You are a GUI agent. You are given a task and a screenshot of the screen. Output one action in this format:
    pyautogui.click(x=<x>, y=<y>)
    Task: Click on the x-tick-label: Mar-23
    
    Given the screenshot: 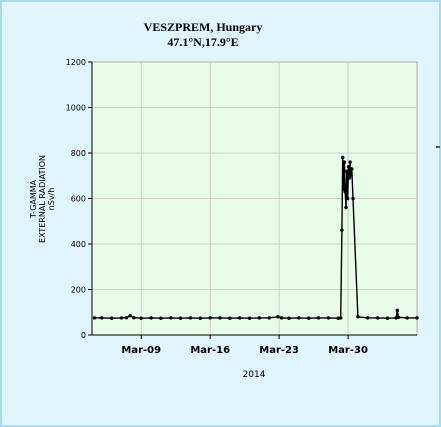 What is the action you would take?
    pyautogui.click(x=279, y=350)
    